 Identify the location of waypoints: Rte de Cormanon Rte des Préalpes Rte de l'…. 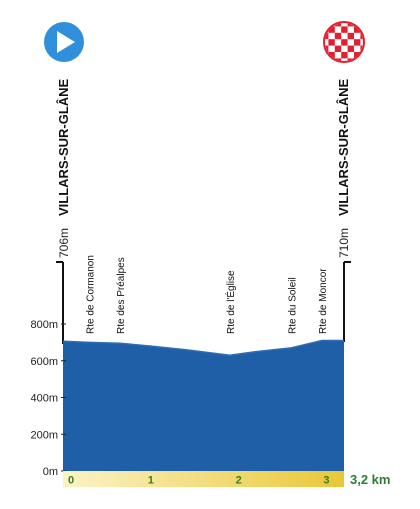
(207, 294).